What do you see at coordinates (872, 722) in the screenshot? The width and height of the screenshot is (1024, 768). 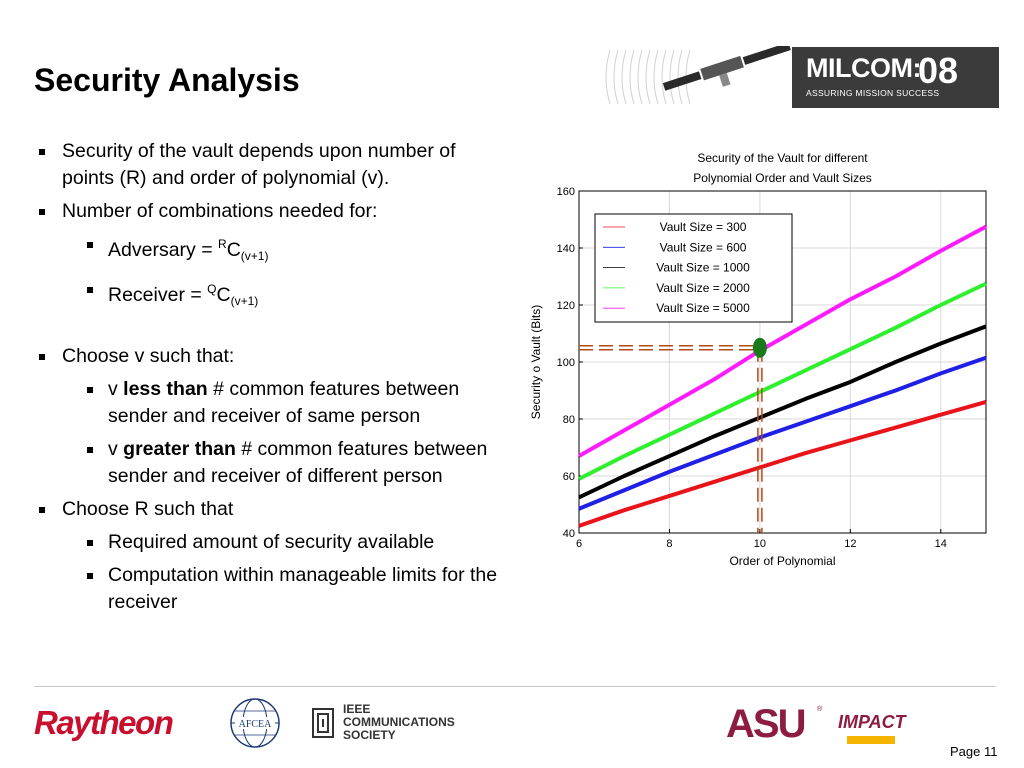 I see `impact-logo: IMPACT` at bounding box center [872, 722].